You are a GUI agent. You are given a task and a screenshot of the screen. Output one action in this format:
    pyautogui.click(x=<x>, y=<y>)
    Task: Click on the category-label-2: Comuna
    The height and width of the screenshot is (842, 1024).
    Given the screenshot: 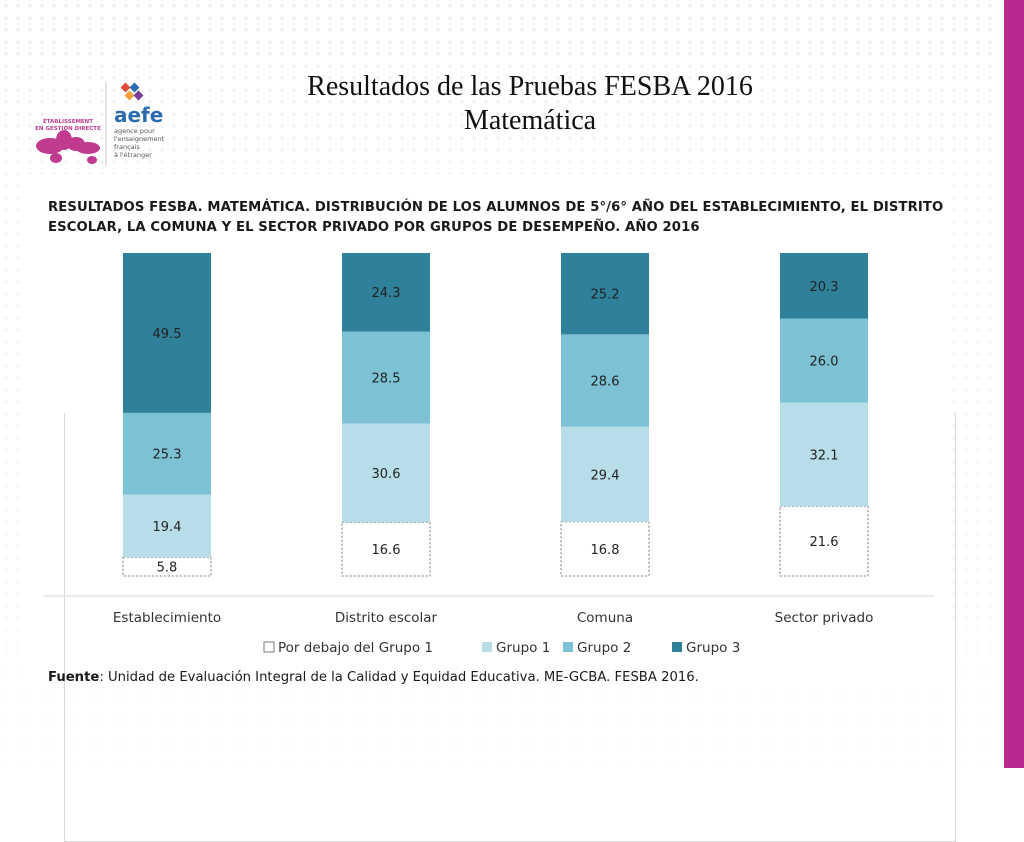 What is the action you would take?
    pyautogui.click(x=605, y=618)
    